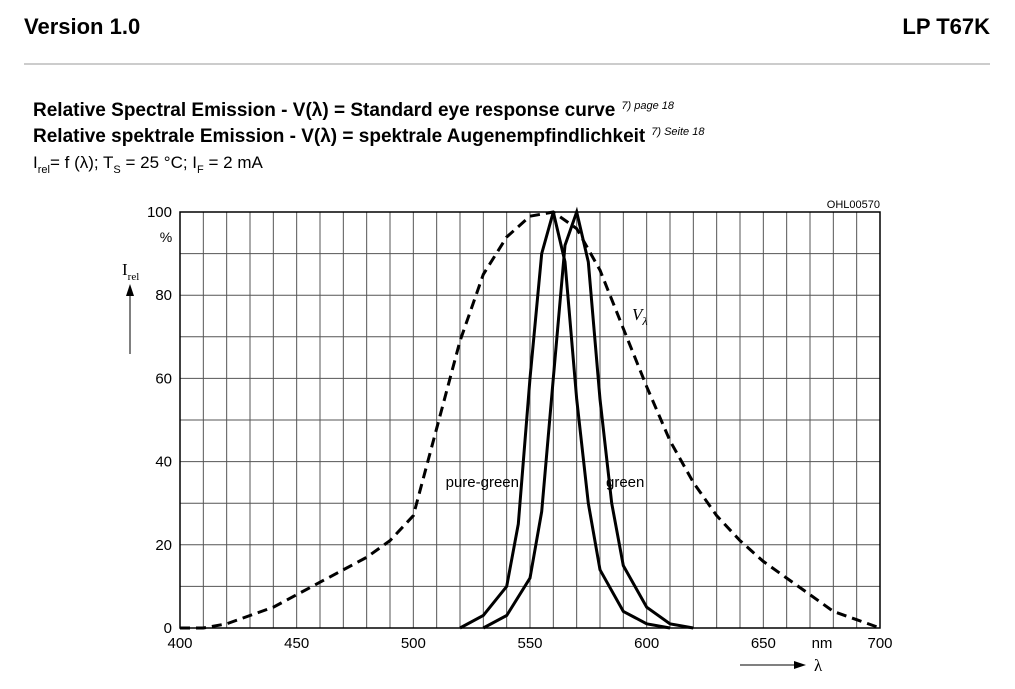 Image resolution: width=1015 pixels, height=689 pixels. What do you see at coordinates (800, 665) in the screenshot?
I see `x-arrow-head` at bounding box center [800, 665].